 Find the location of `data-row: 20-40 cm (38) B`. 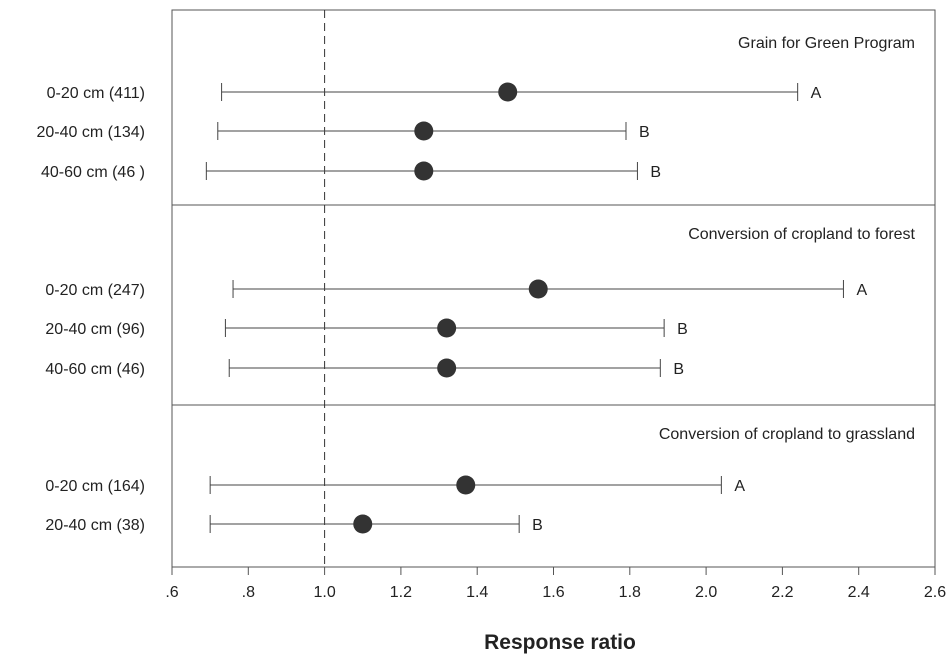

data-row: 20-40 cm (38) B is located at coordinates (294, 524).